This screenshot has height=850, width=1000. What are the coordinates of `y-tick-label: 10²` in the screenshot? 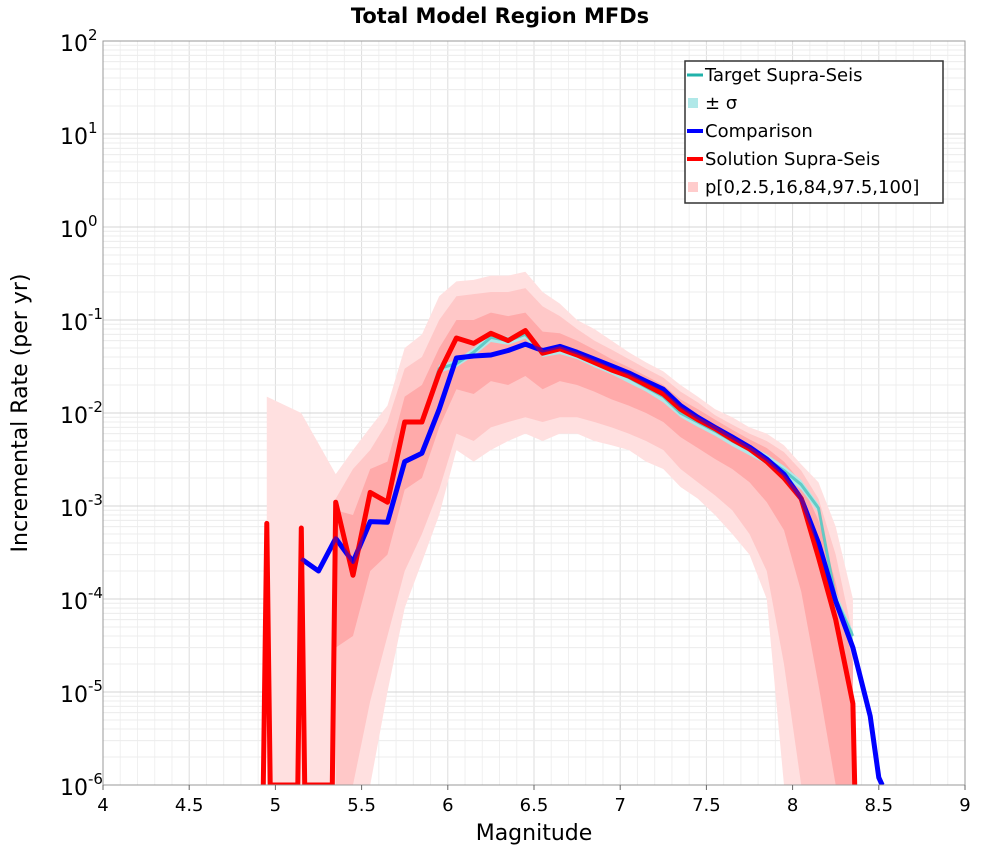 It's located at (79, 41).